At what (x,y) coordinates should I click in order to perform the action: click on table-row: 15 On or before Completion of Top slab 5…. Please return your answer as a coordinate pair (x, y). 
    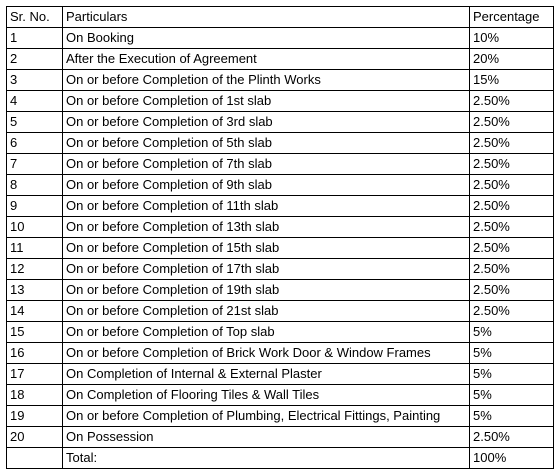
    Looking at the image, I should click on (280, 332).